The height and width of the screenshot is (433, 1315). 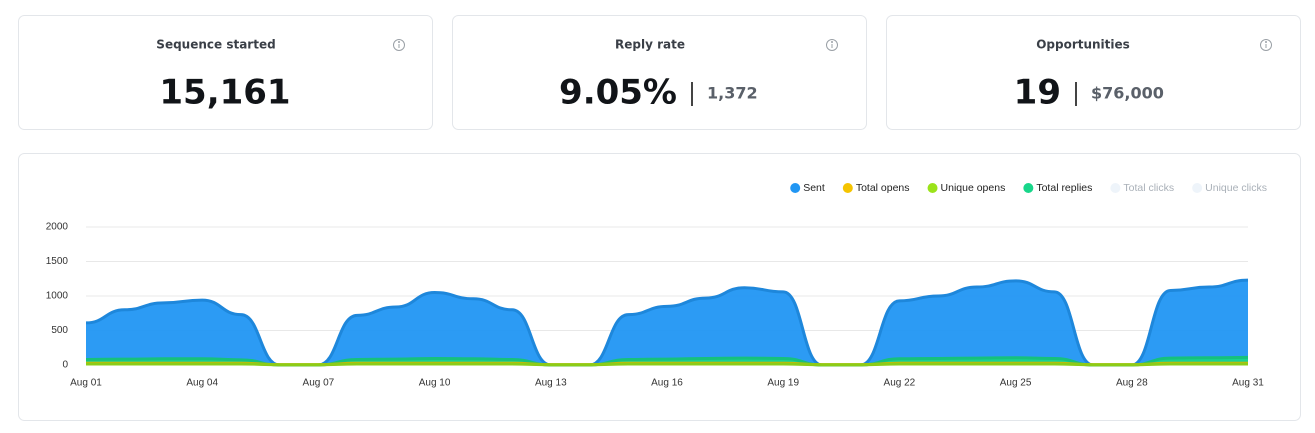 What do you see at coordinates (814, 188) in the screenshot?
I see `legend-label: Sent` at bounding box center [814, 188].